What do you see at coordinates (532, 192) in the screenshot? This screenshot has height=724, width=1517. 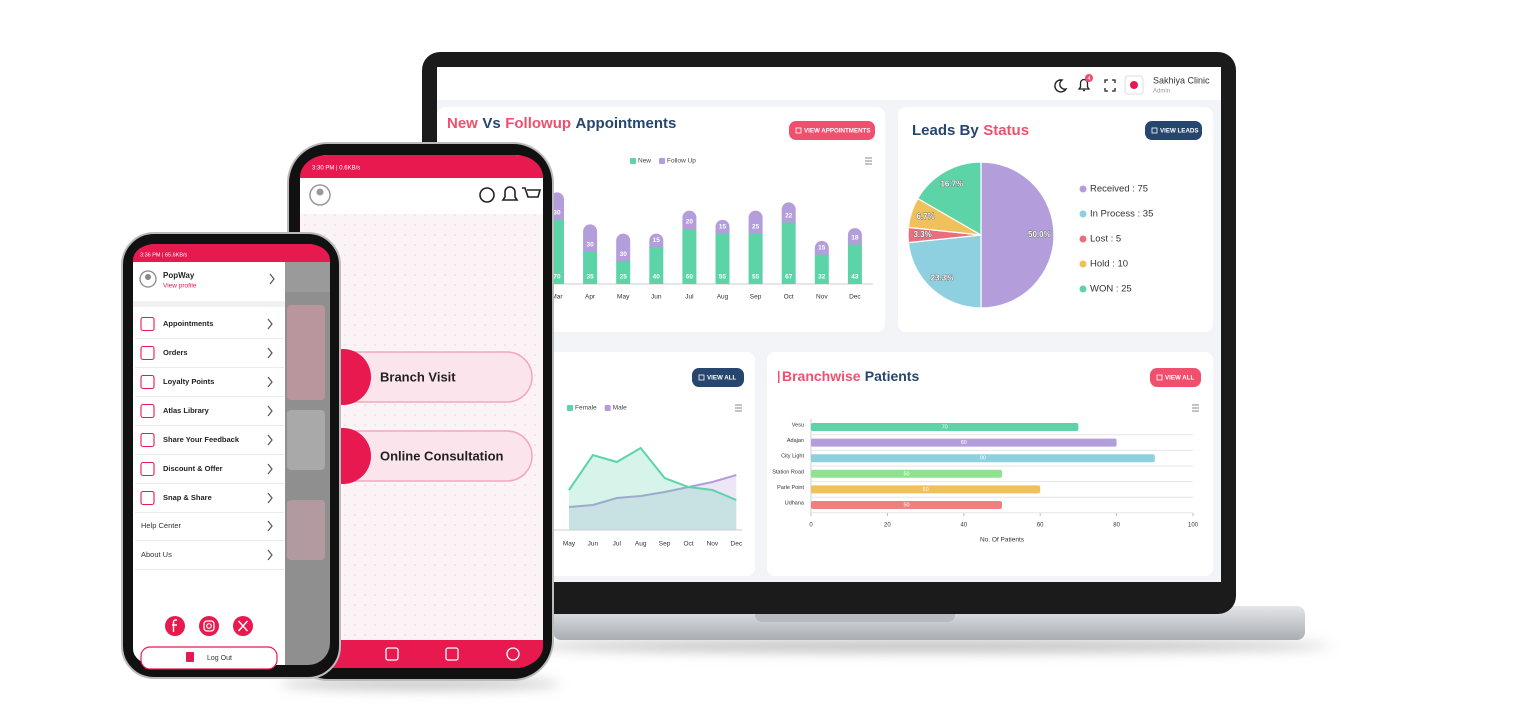 I see `cart-icon` at bounding box center [532, 192].